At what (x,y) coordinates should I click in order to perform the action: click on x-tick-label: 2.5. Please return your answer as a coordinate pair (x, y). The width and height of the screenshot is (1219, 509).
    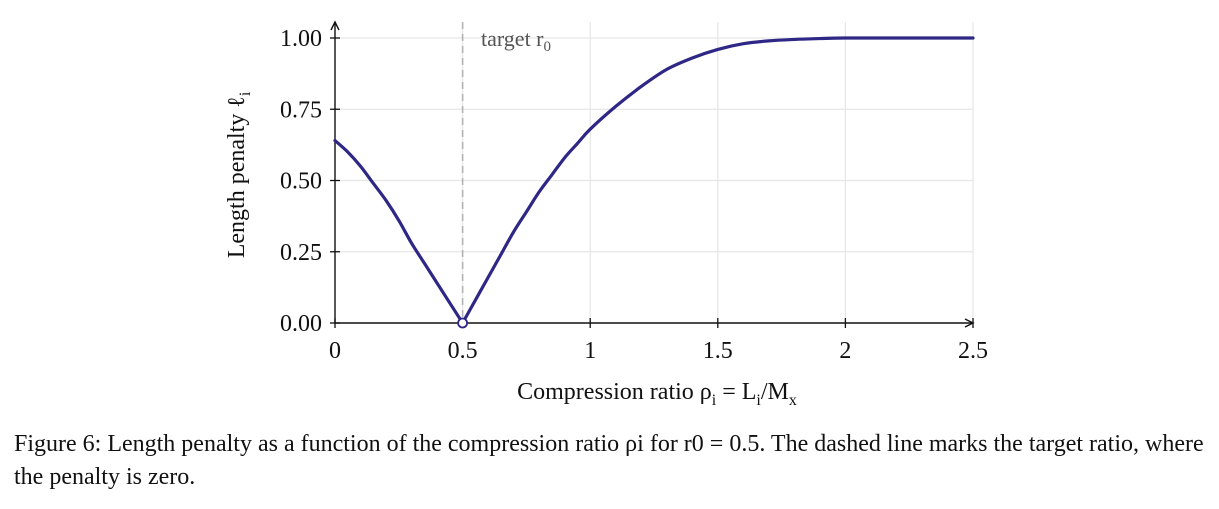
    Looking at the image, I should click on (973, 351).